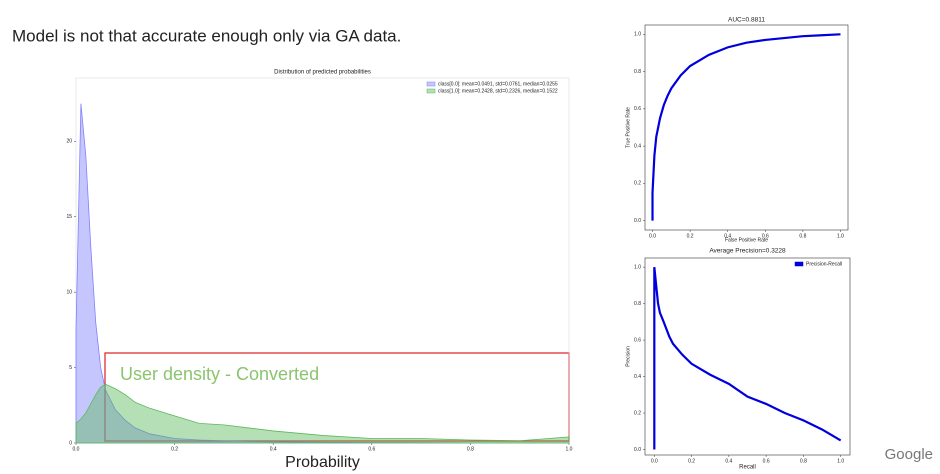 This screenshot has width=940, height=474. Describe the element at coordinates (909, 454) in the screenshot. I see `logo: Google` at that location.